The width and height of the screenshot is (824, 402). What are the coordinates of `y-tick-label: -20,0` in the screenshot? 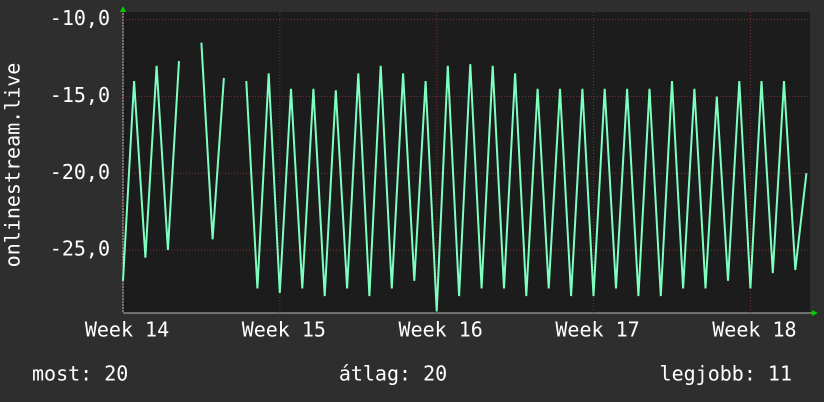 It's located at (80, 172).